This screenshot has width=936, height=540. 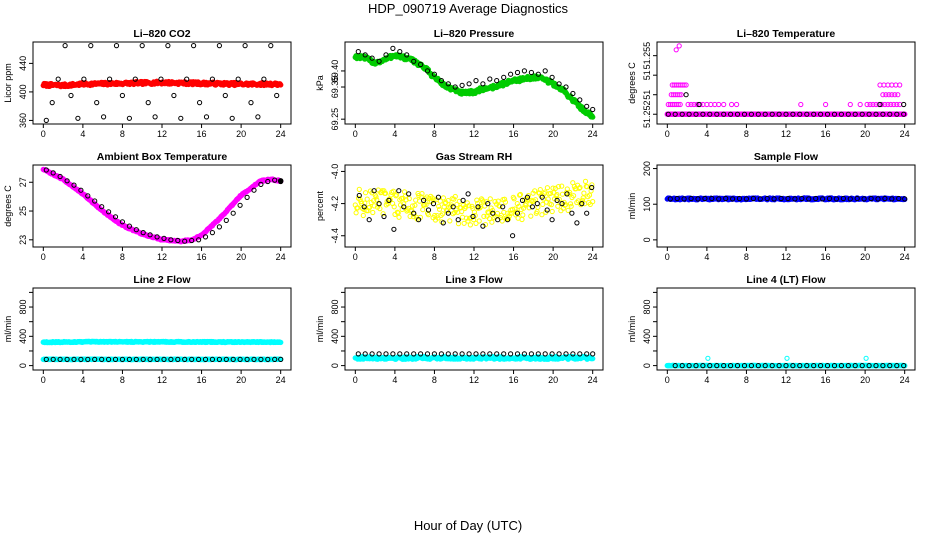 What do you see at coordinates (786, 329) in the screenshot?
I see `plot-frame` at bounding box center [786, 329].